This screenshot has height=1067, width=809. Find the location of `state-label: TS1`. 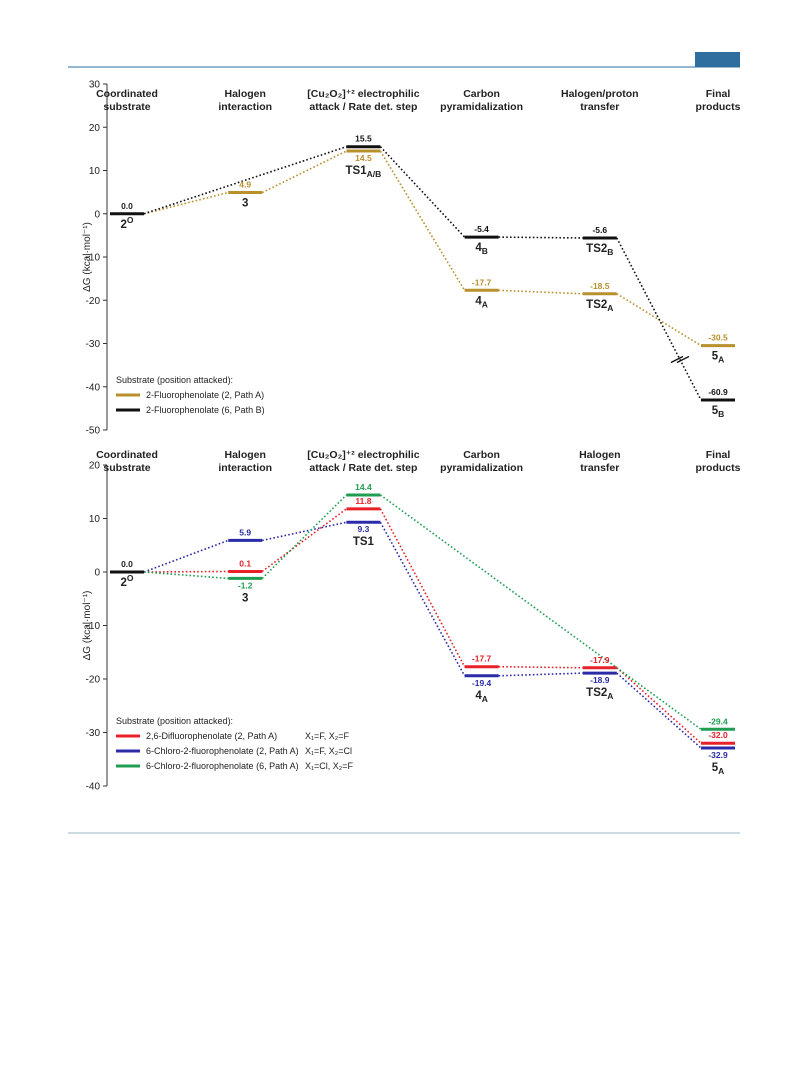

state-label: TS1 is located at coordinates (364, 542).